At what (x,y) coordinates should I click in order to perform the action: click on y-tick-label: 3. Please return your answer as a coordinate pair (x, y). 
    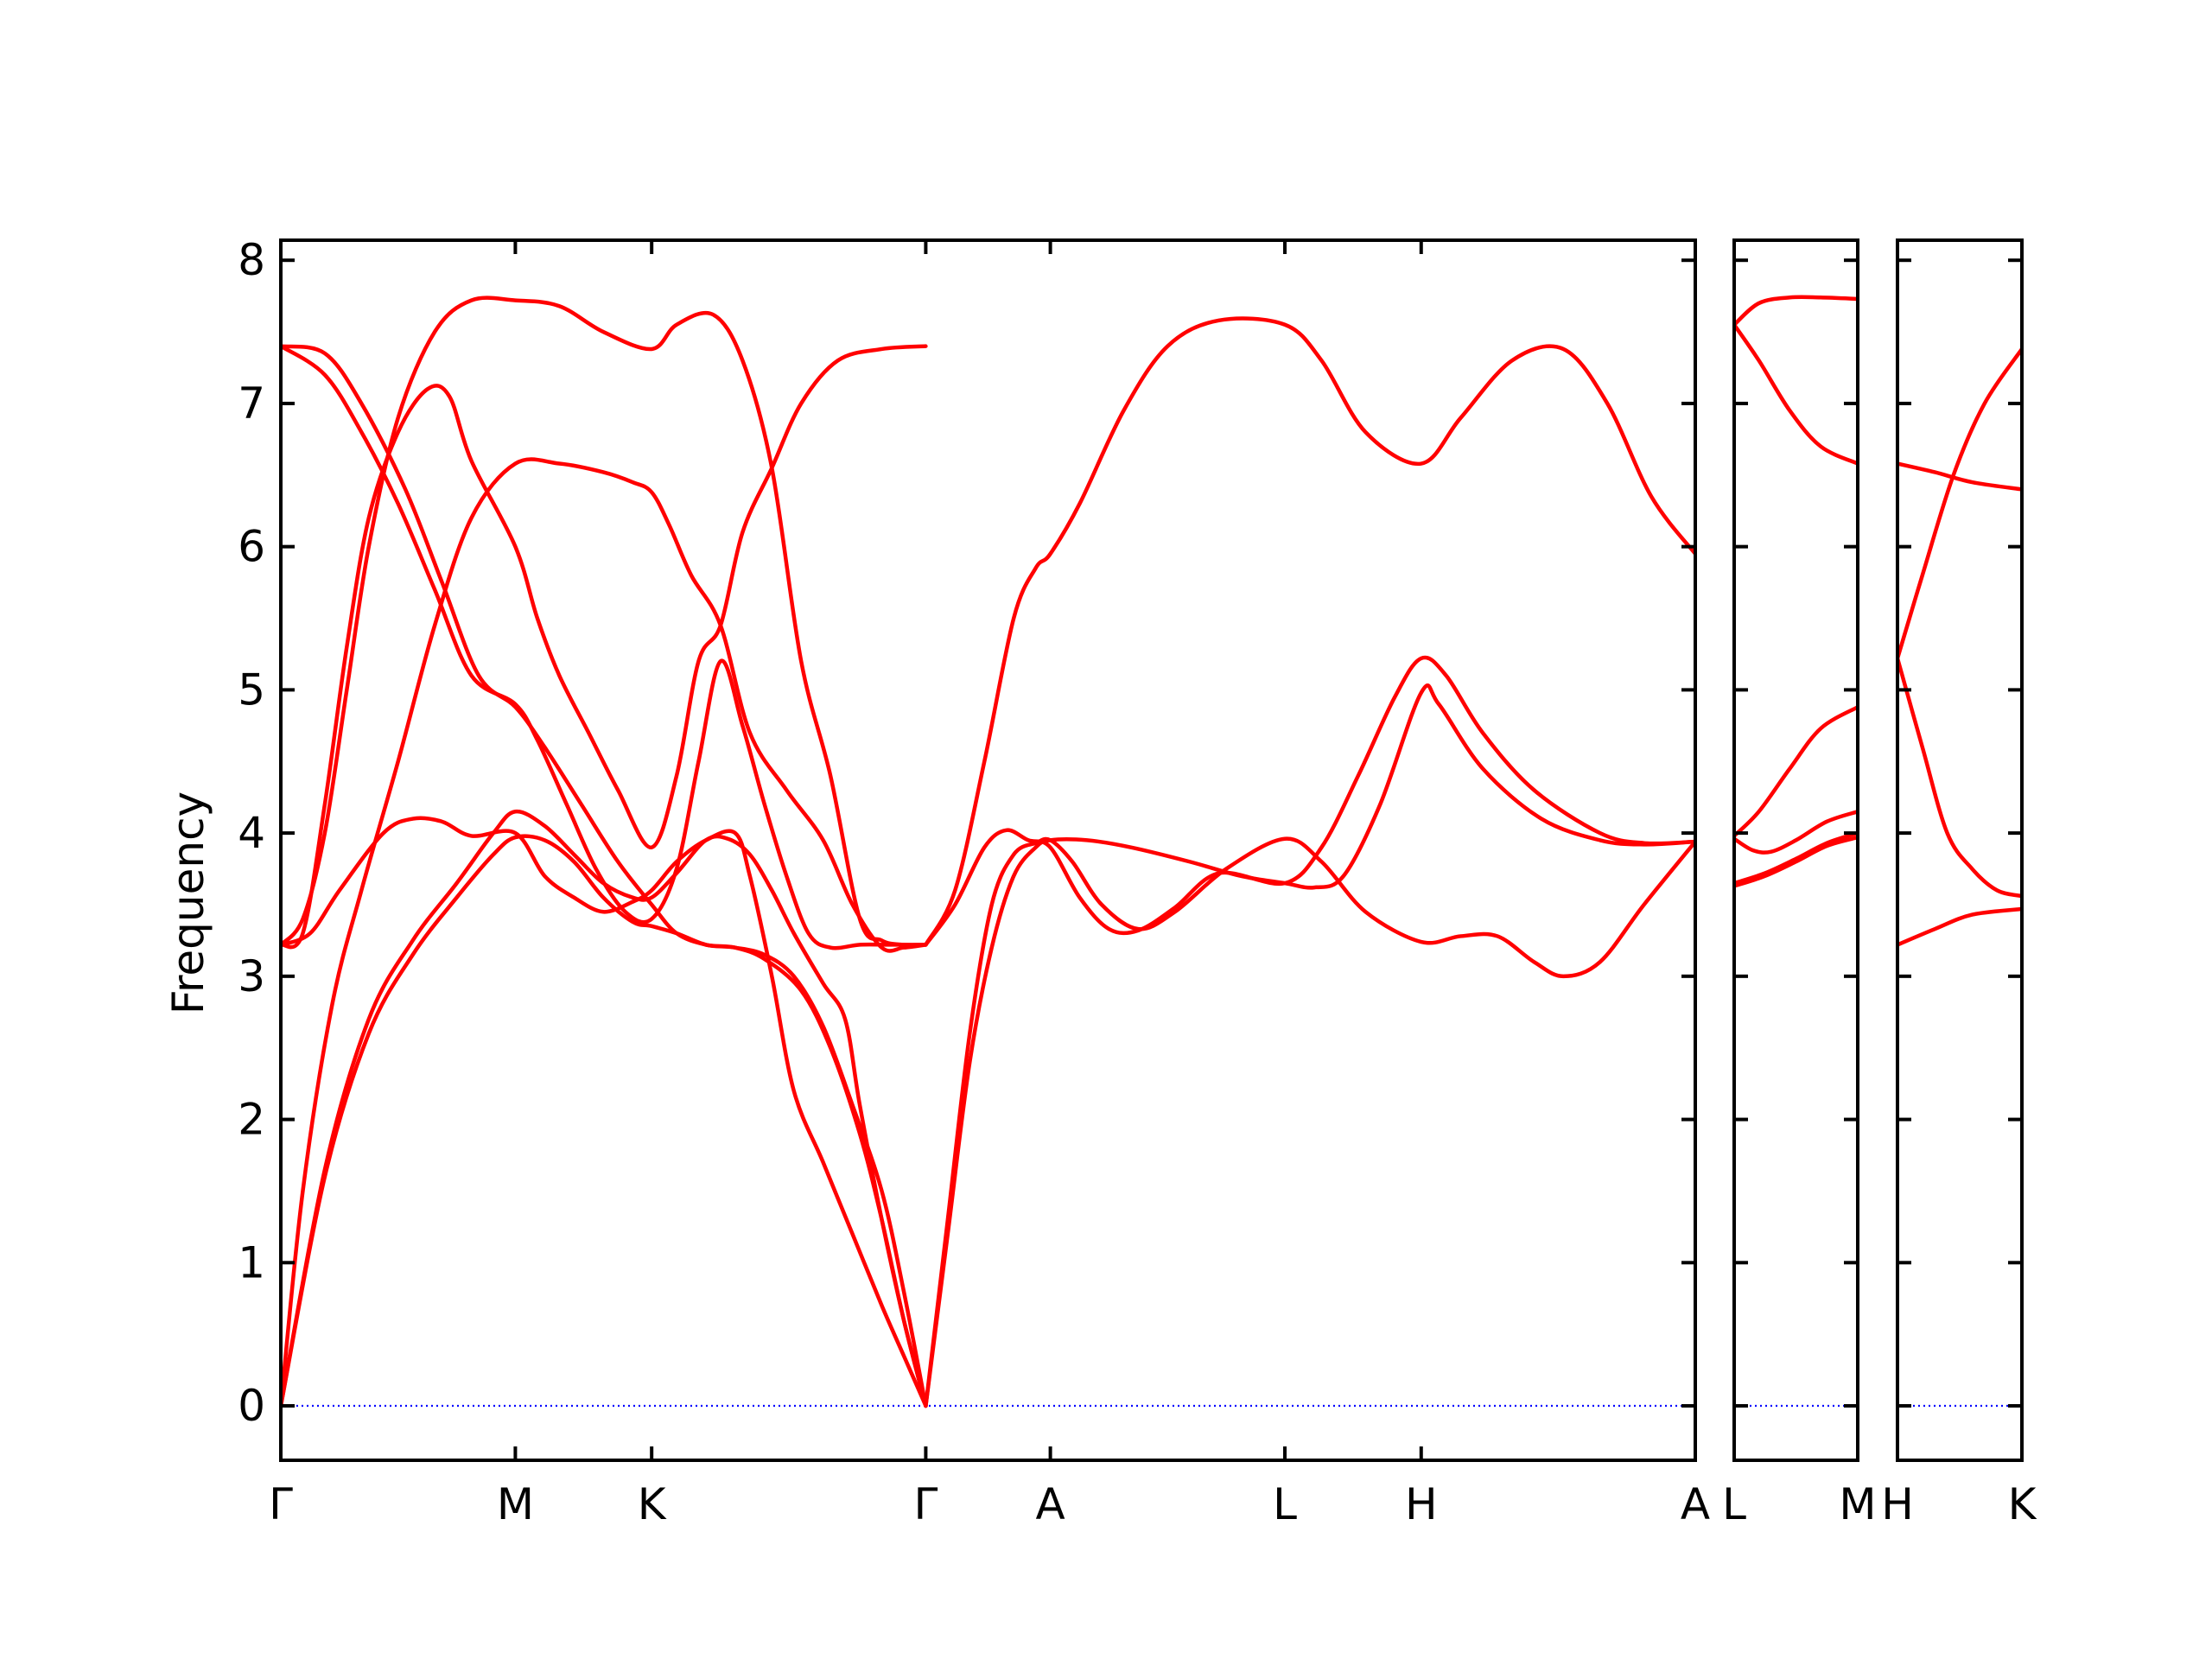
    Looking at the image, I should click on (251, 976).